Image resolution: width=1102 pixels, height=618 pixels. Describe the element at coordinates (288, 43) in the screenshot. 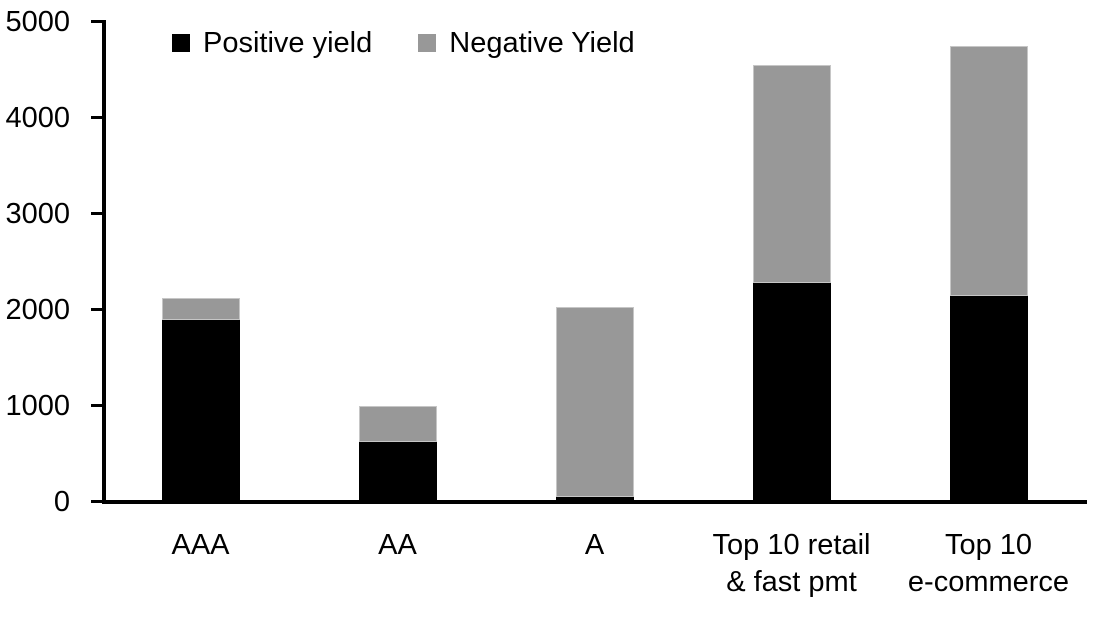

I see `legend-label-positive: Positive yield` at that location.